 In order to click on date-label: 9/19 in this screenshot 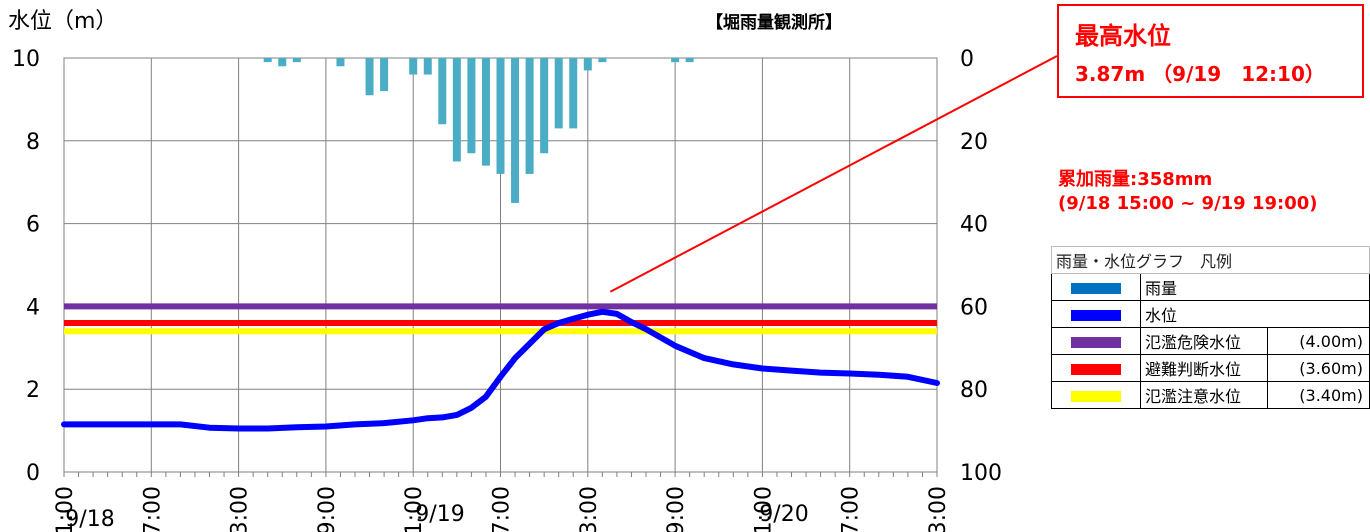, I will do `click(439, 514)`.